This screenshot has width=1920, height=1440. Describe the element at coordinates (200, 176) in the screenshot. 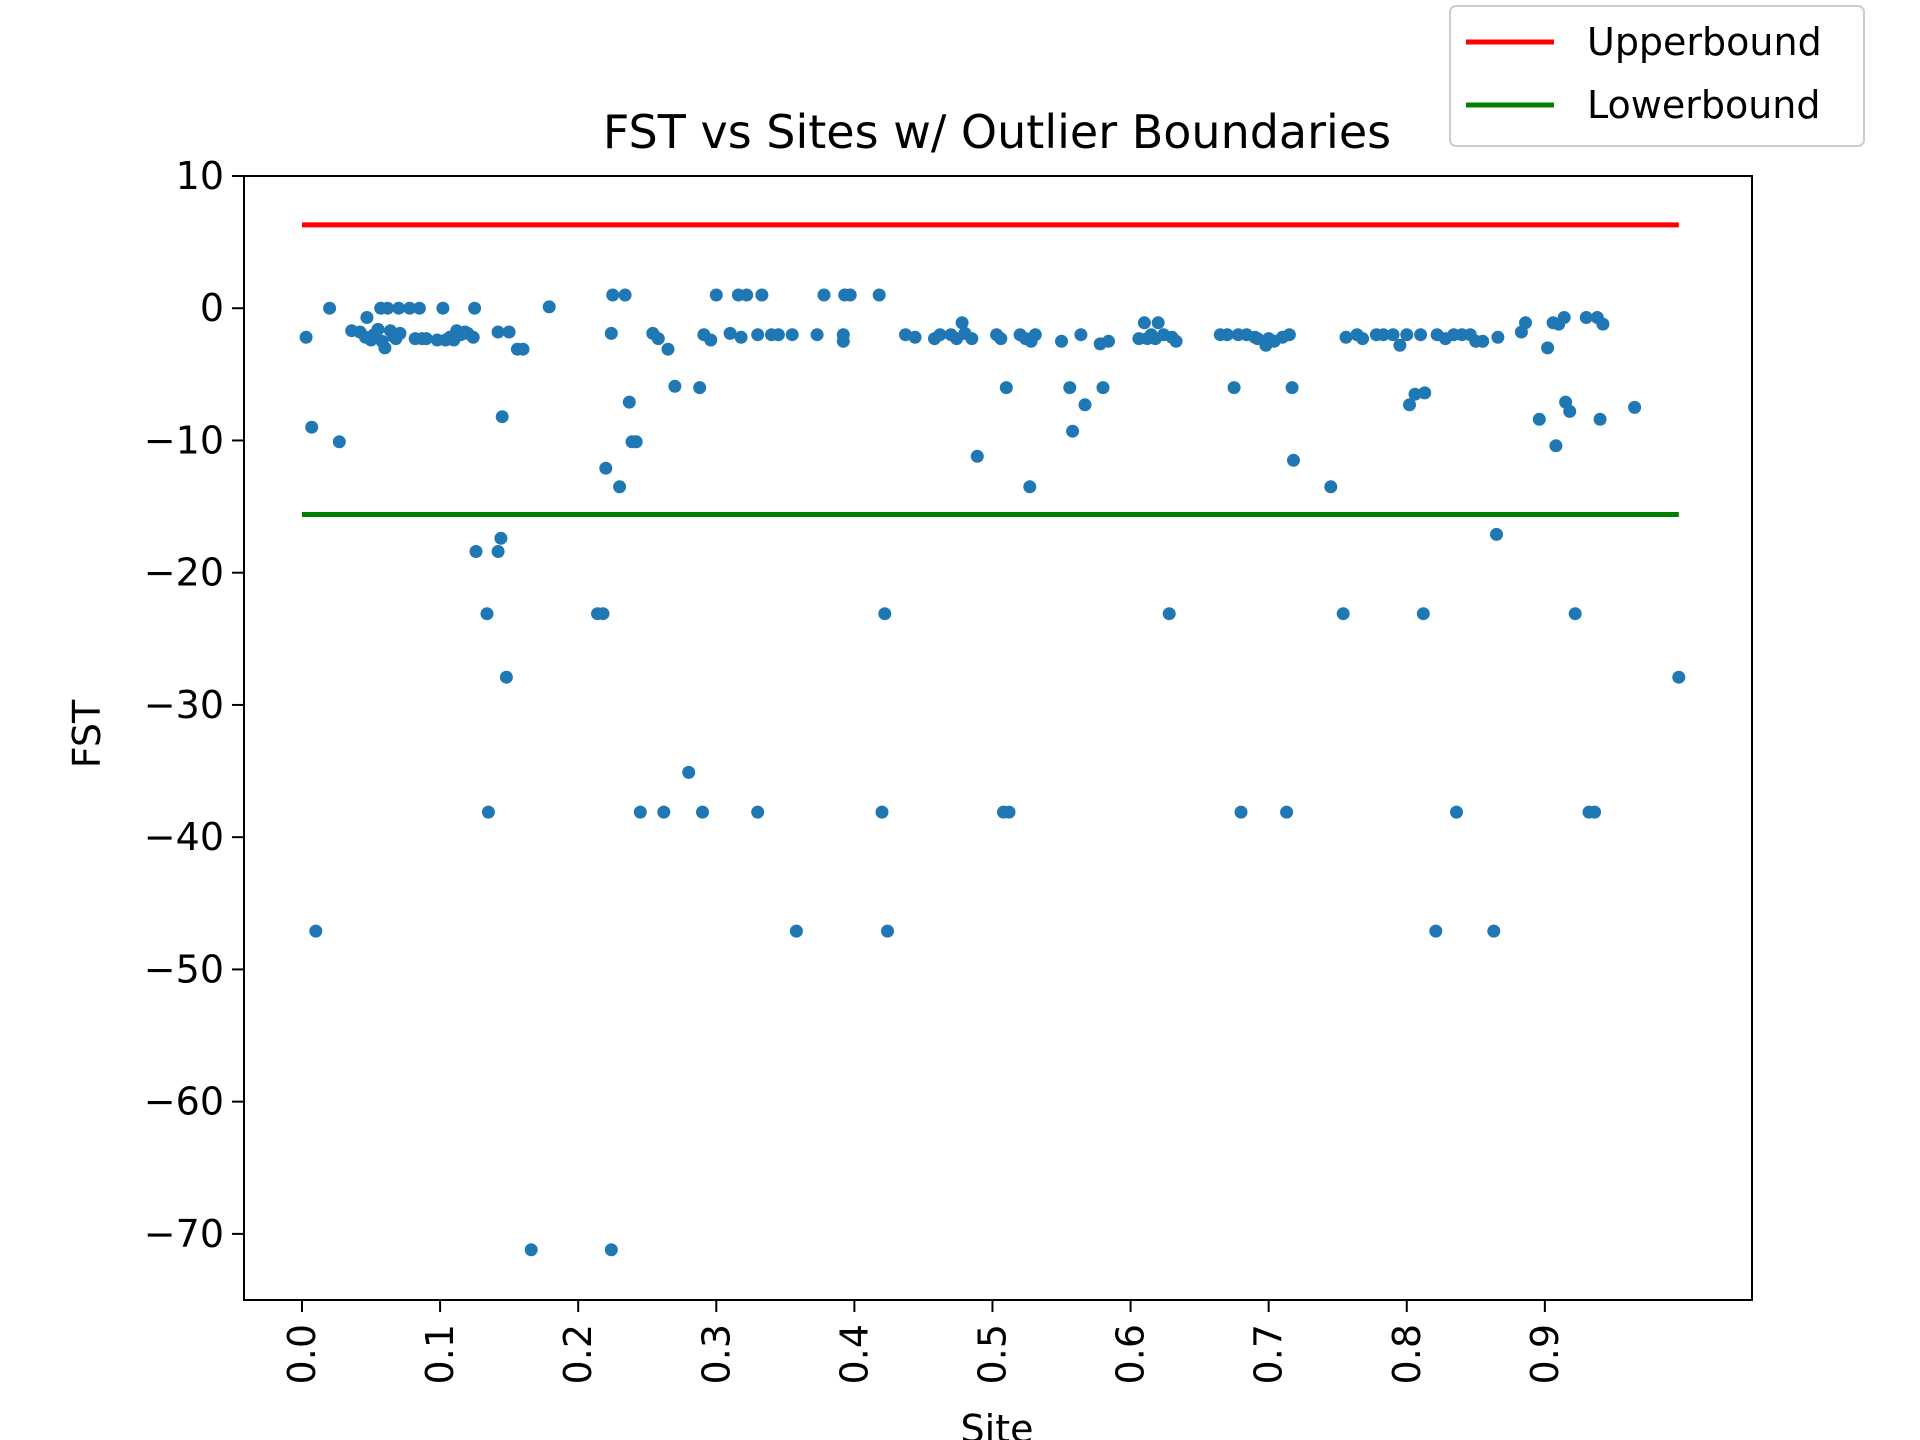

I see `y-tick-label: 10` at that location.